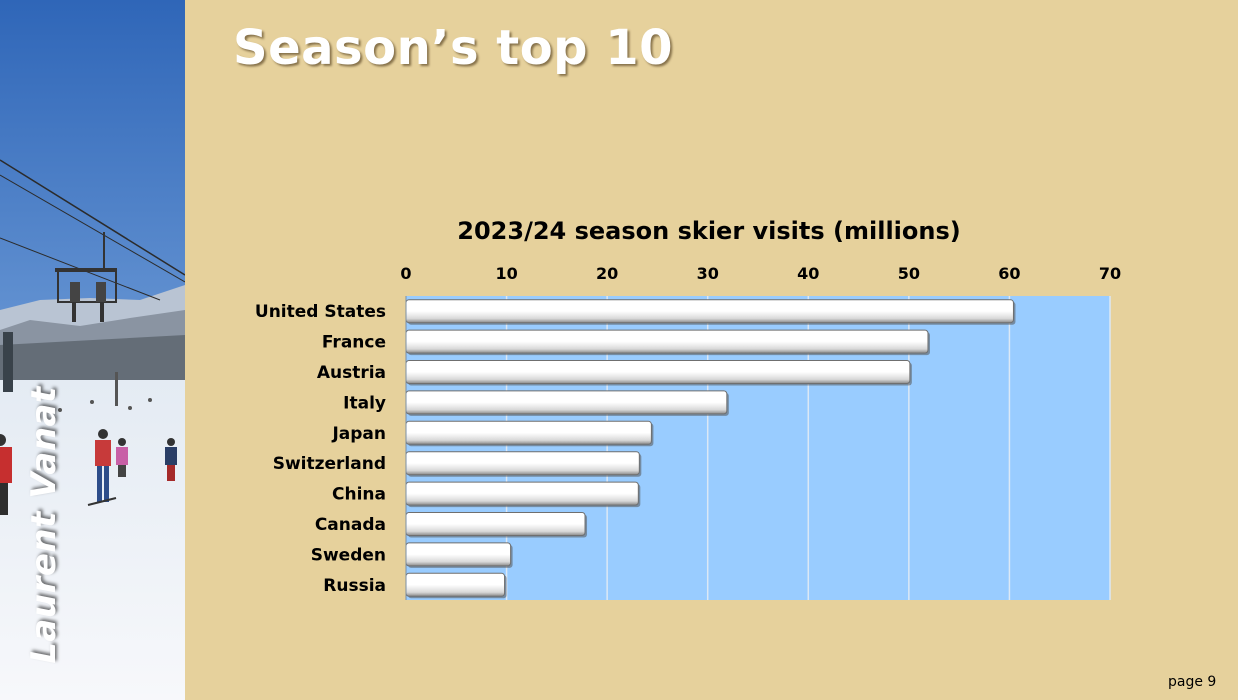 Image resolution: width=1238 pixels, height=700 pixels. I want to click on ski-slope-photo, so click(92, 350).